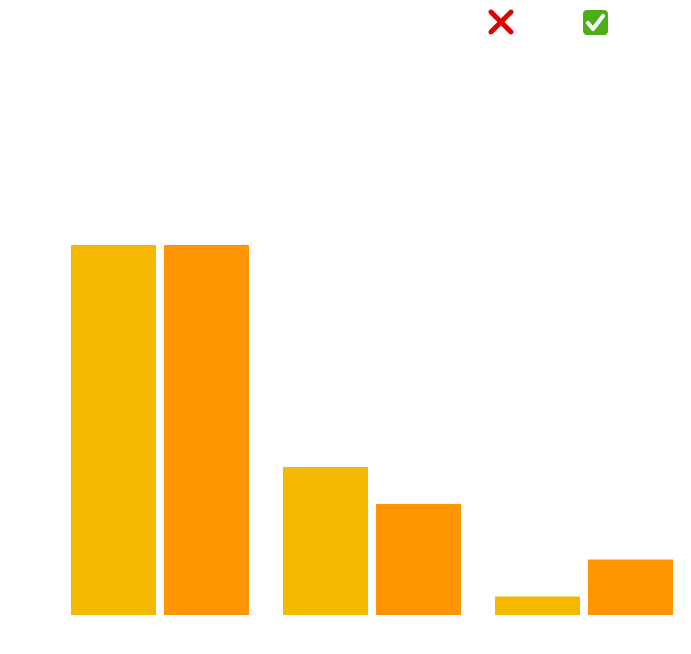 The width and height of the screenshot is (691, 654). Describe the element at coordinates (501, 22) in the screenshot. I see `legend-cross-mark-icon` at that location.